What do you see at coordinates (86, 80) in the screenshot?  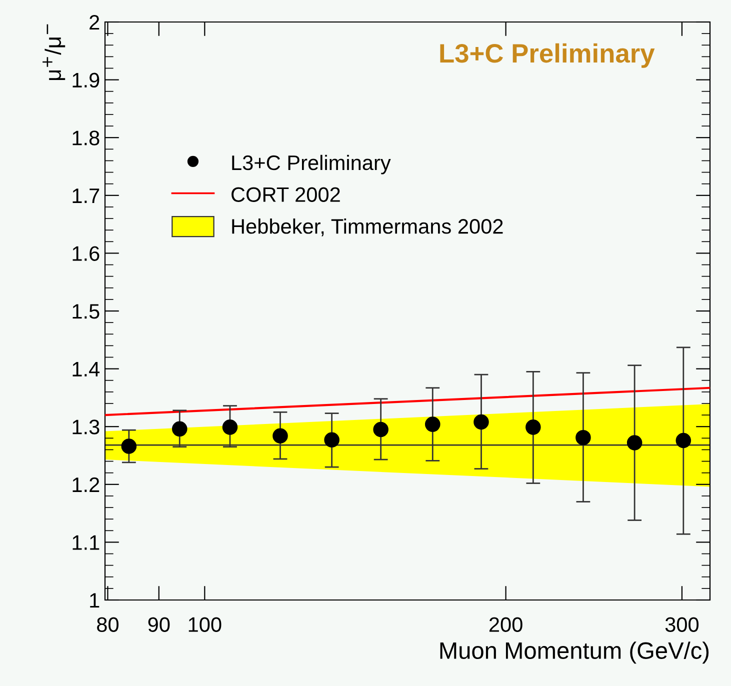 I see `y-tick-label: 1.9` at bounding box center [86, 80].